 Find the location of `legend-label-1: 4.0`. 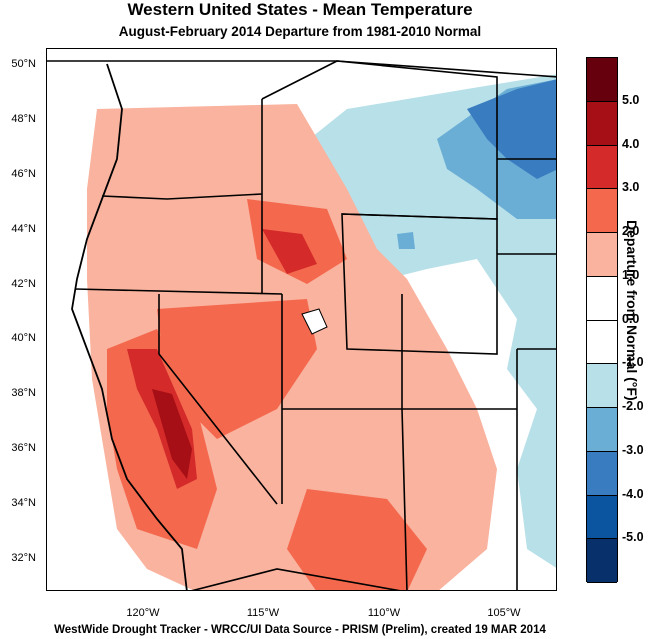

legend-label-1: 4.0 is located at coordinates (631, 143).